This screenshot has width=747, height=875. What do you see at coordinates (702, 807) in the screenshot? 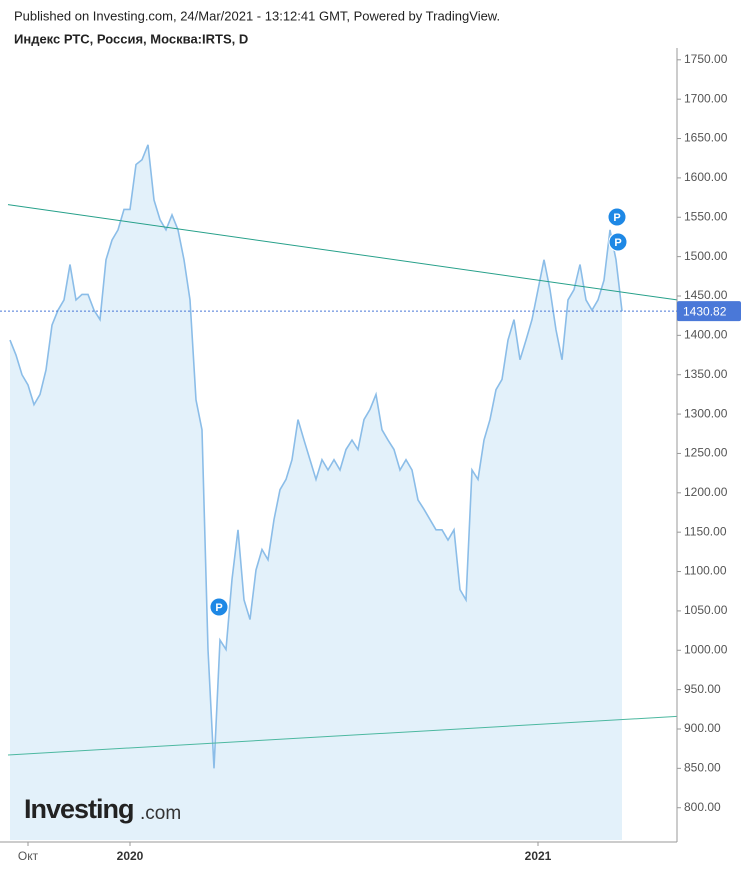
I see `y-tick-label: 800.00` at bounding box center [702, 807].